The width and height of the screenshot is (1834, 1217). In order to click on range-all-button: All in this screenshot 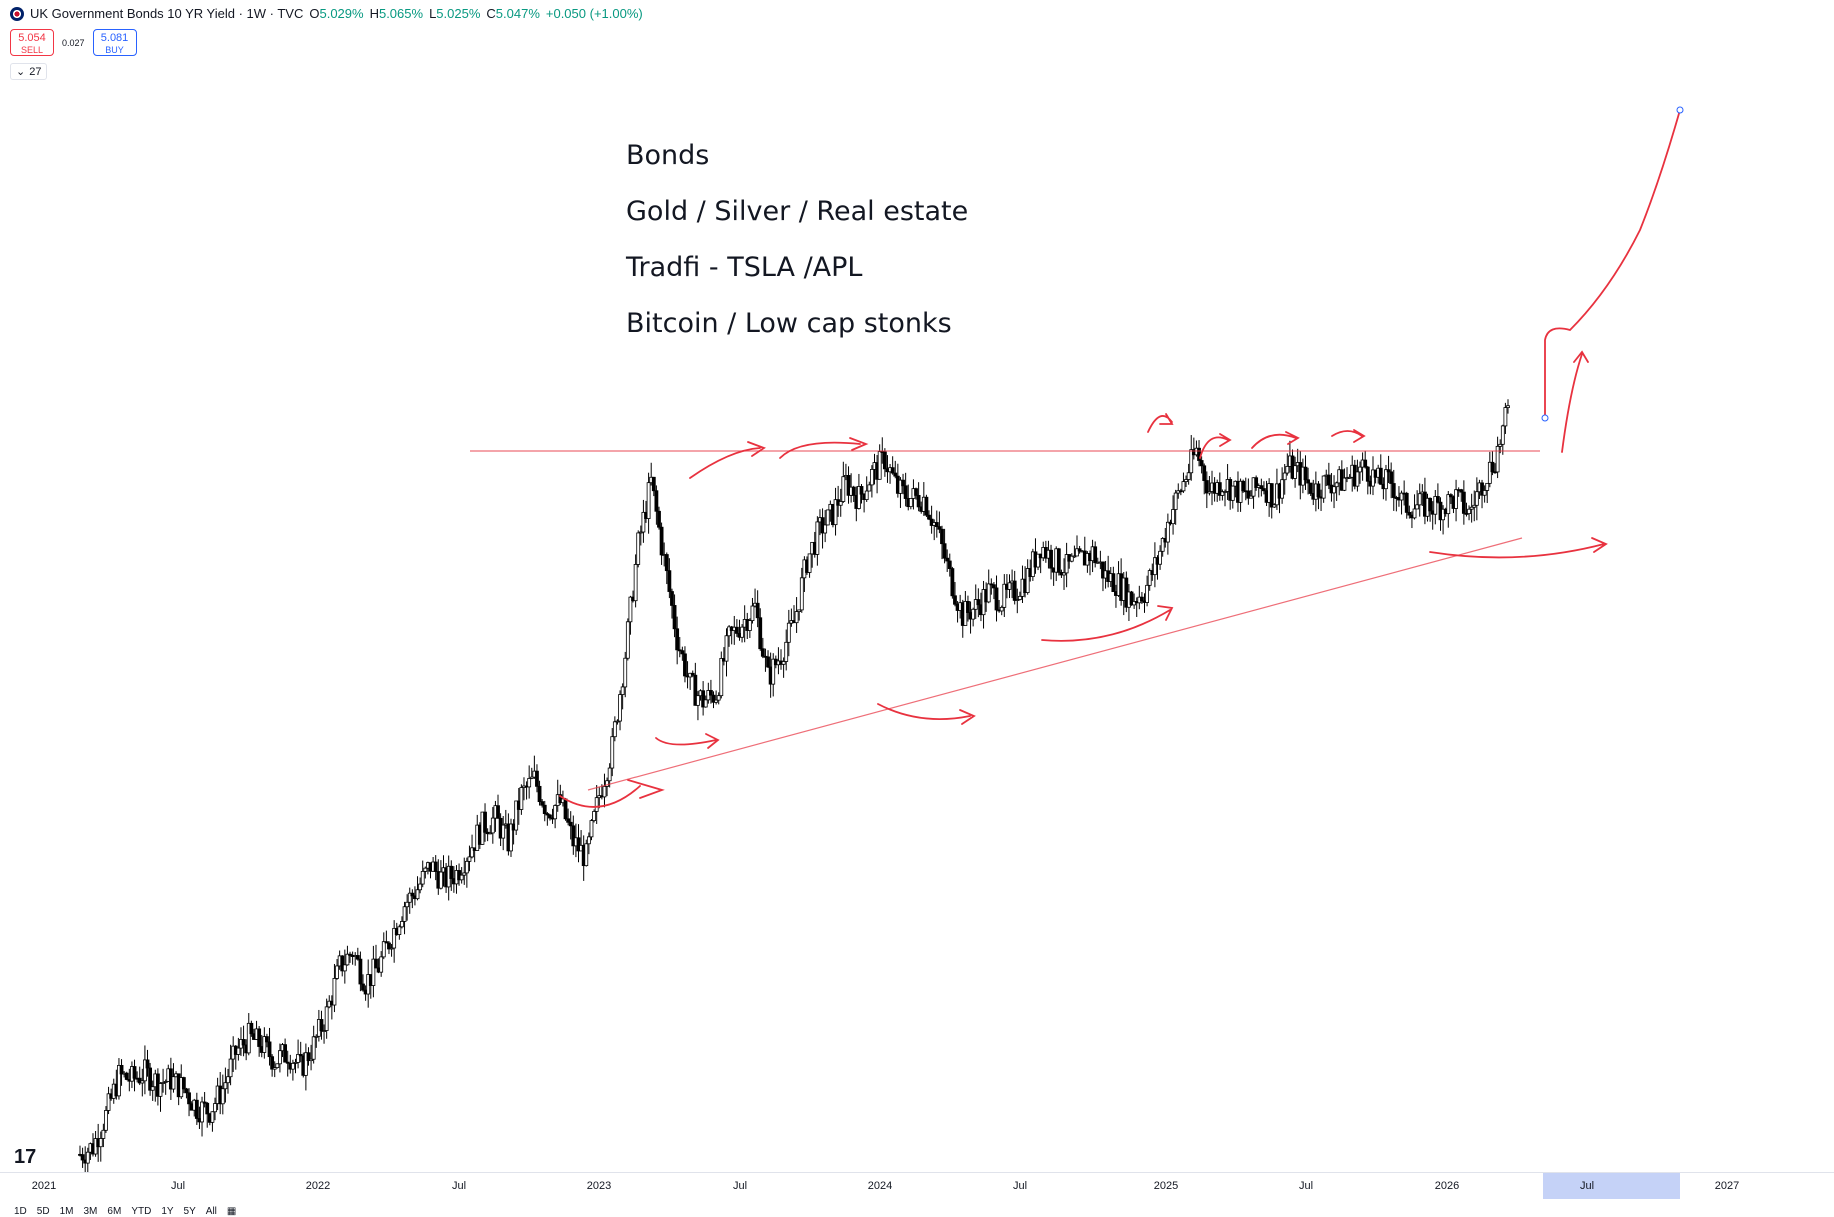, I will do `click(211, 1211)`.